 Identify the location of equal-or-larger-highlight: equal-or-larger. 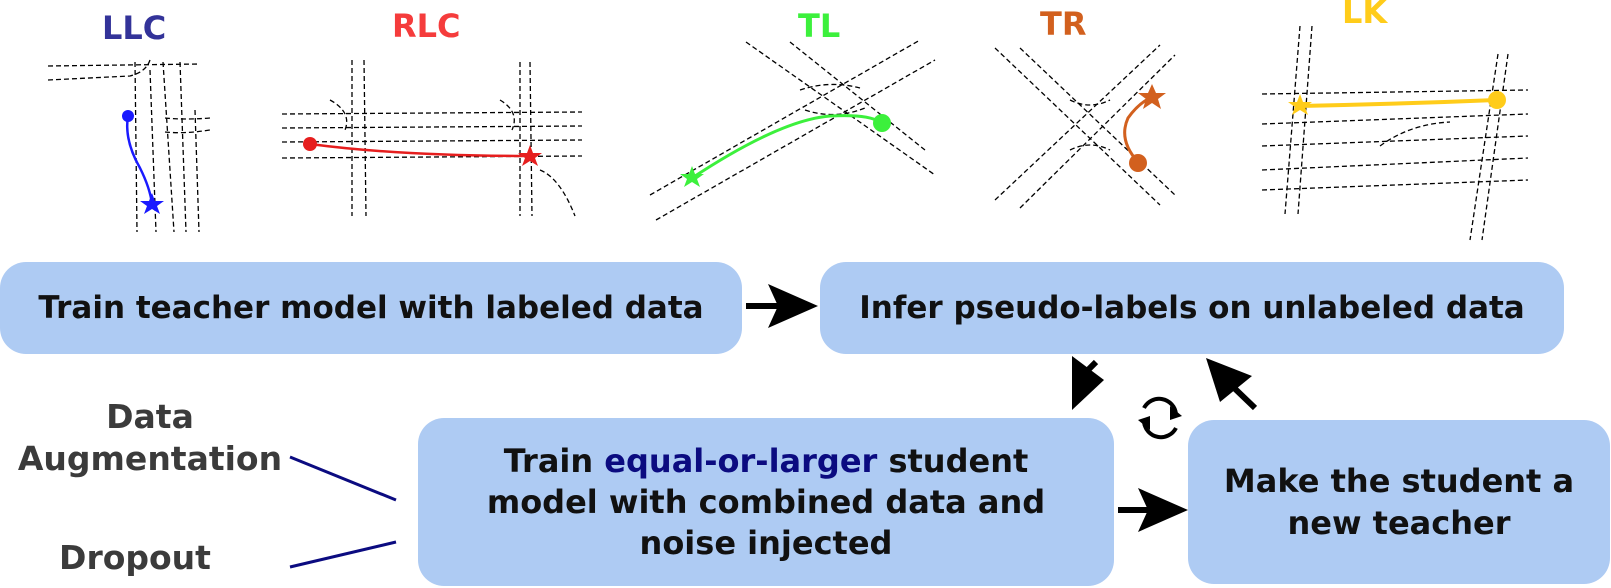
(741, 460).